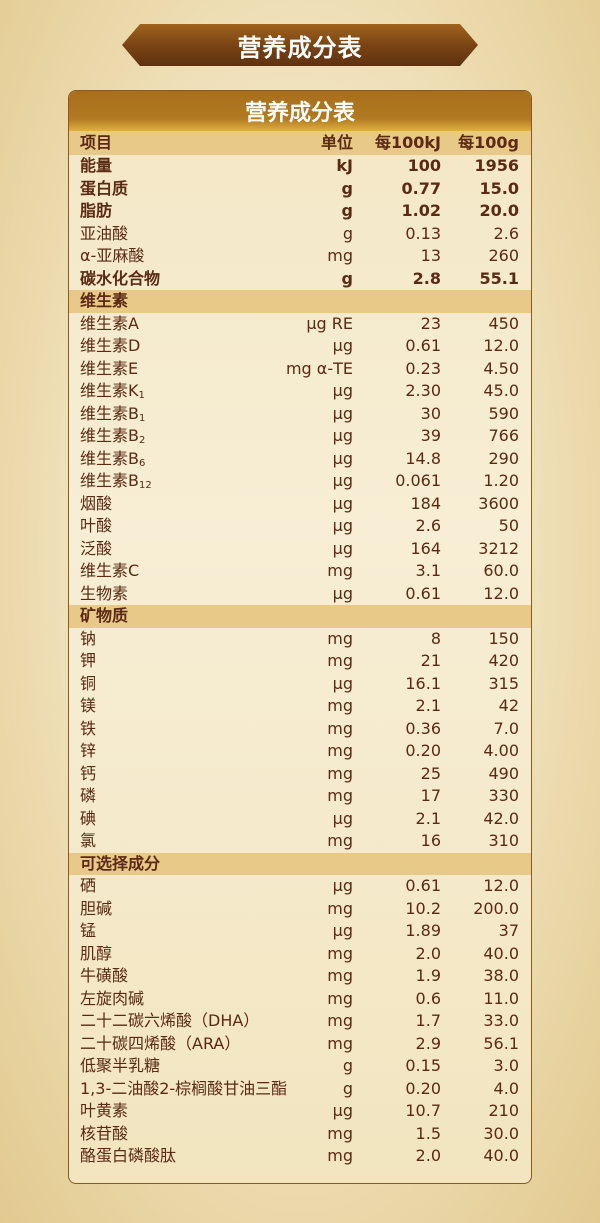 The width and height of the screenshot is (600, 1223). Describe the element at coordinates (499, 188) in the screenshot. I see `value-per-100g: 15.0` at that location.